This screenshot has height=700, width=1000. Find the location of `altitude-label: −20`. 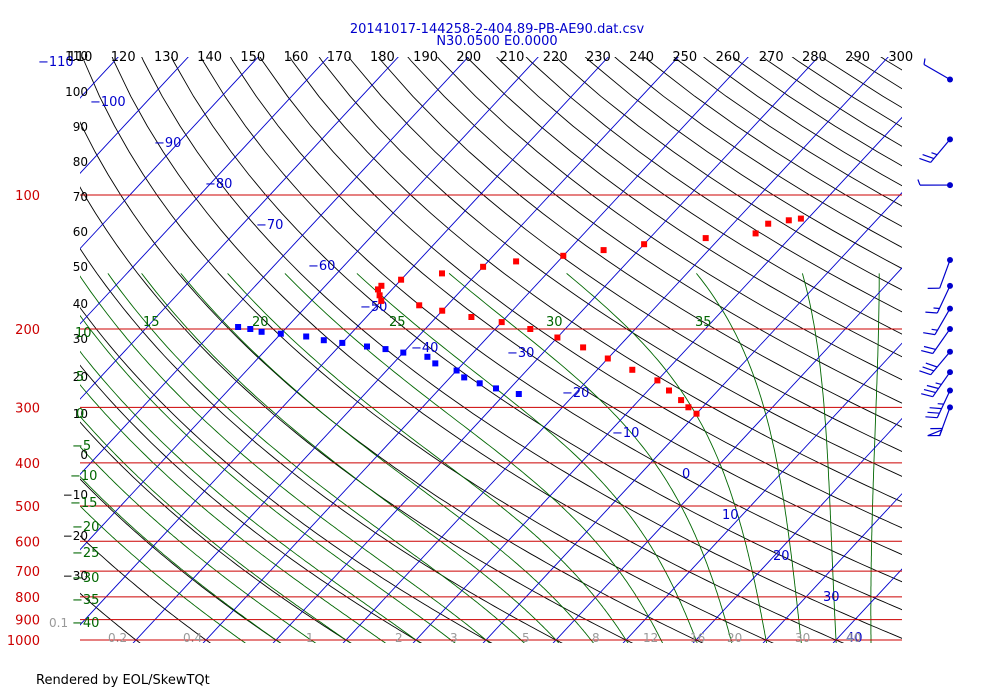

altitude-label: −20 is located at coordinates (75, 536).